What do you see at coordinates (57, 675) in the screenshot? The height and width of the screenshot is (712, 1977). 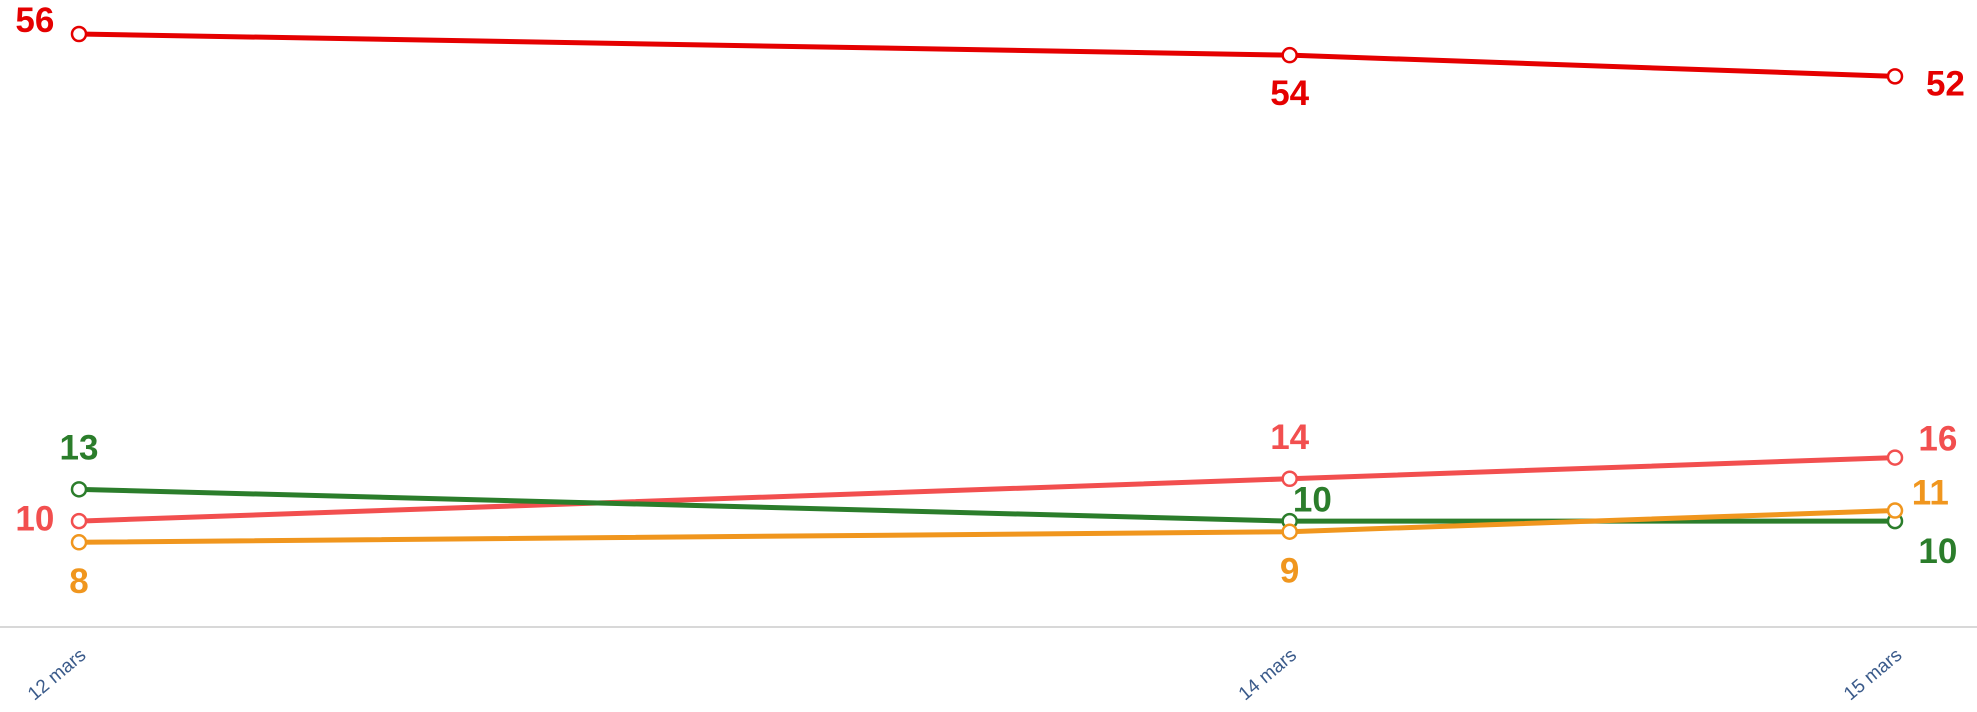 I see `x-tick-label: 12 mars` at bounding box center [57, 675].